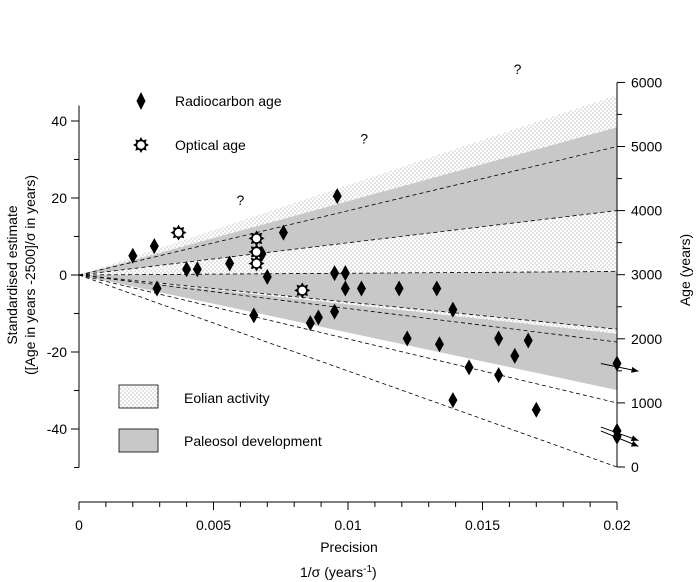 Image resolution: width=700 pixels, height=582 pixels. What do you see at coordinates (63, 275) in the screenshot?
I see `y-left-tick-label: 0` at bounding box center [63, 275].